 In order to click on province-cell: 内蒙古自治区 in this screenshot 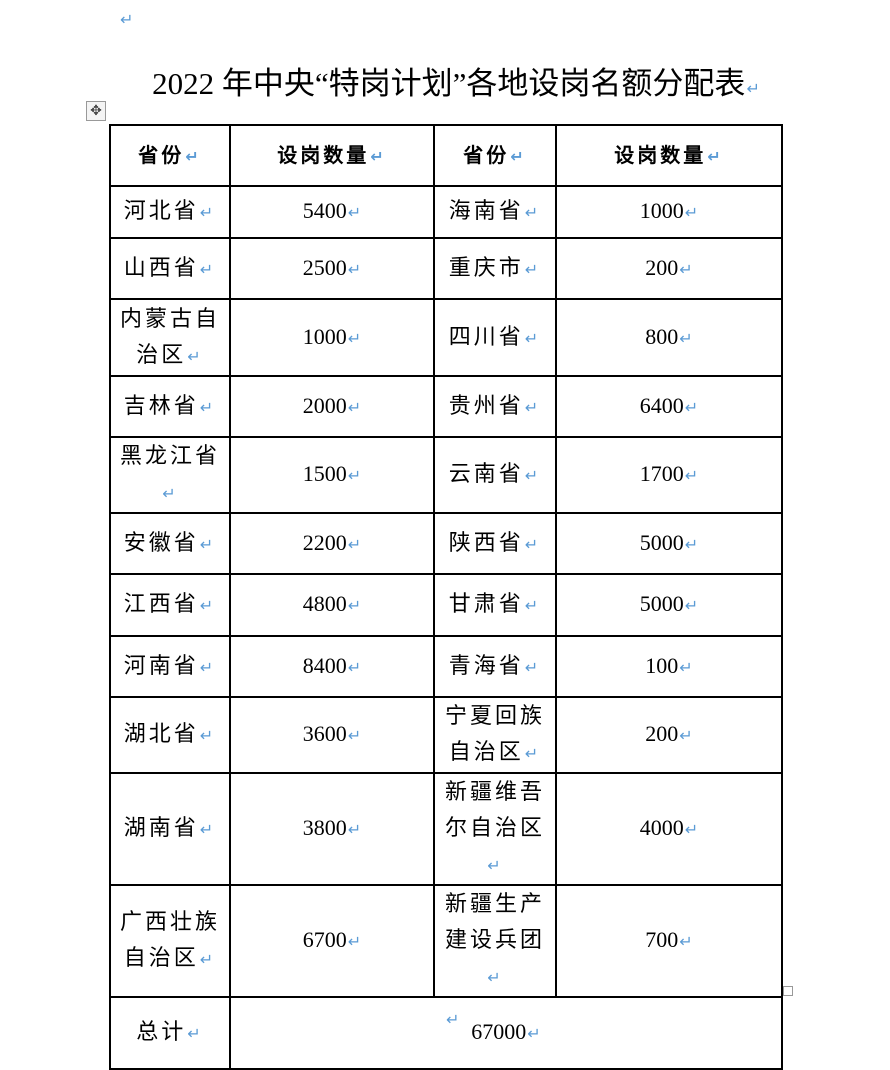, I will do `click(170, 337)`.